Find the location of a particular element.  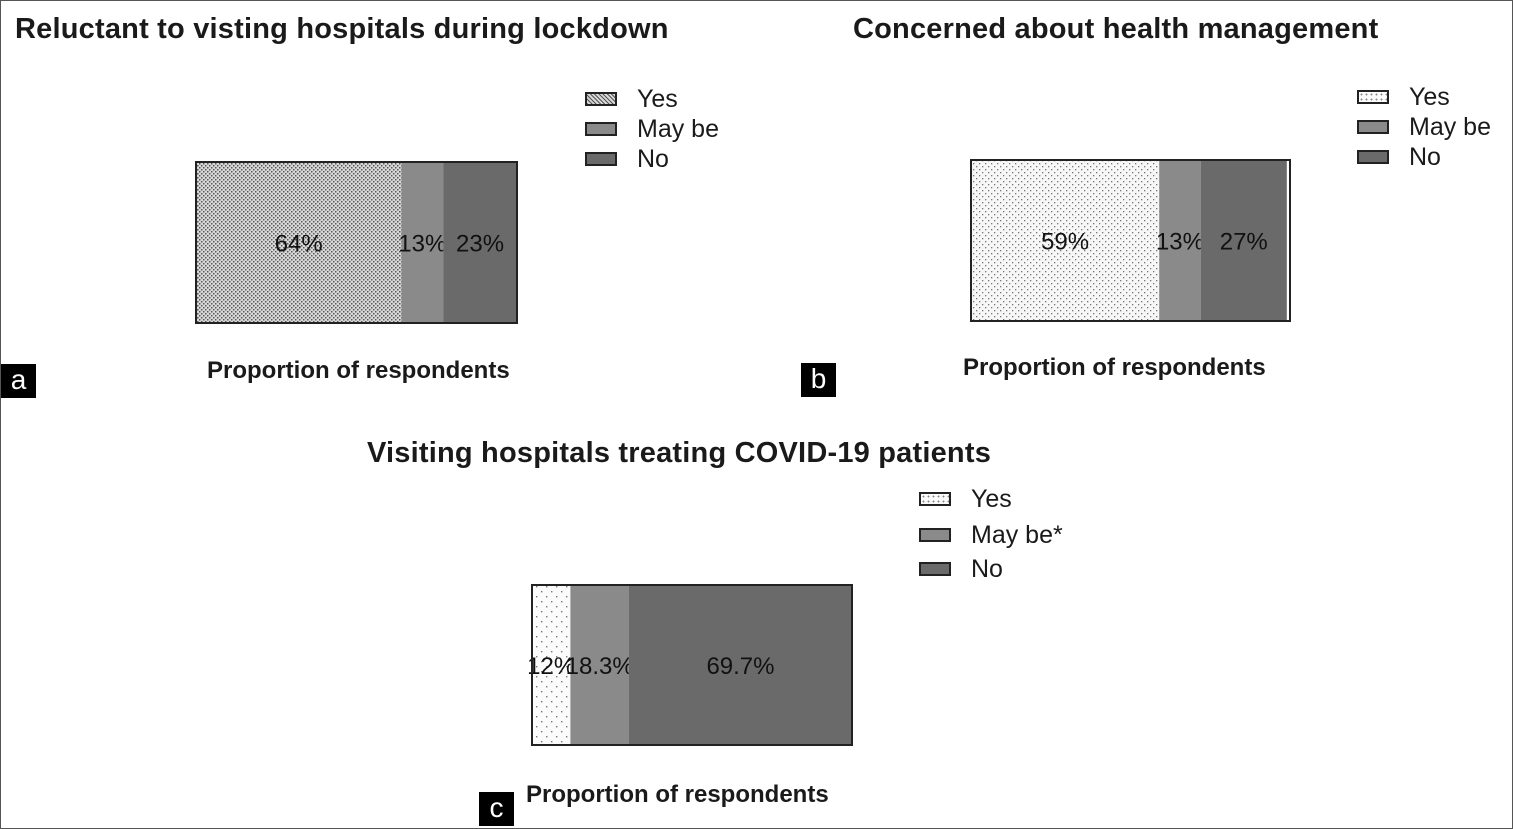

bar-segment-c-may-be is located at coordinates (599, 665).